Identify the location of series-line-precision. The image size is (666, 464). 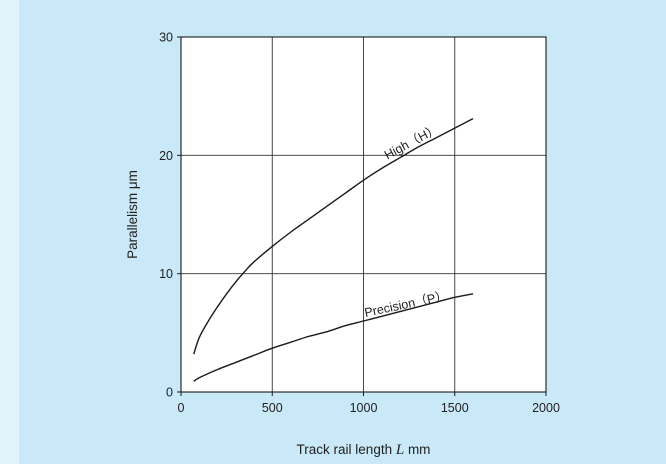
(333, 337).